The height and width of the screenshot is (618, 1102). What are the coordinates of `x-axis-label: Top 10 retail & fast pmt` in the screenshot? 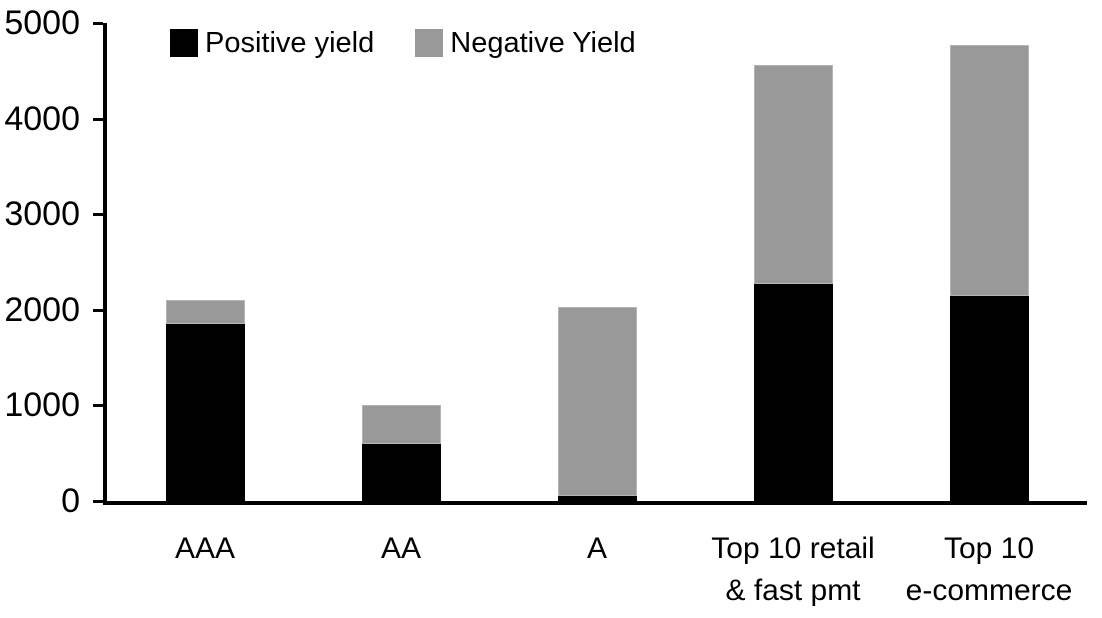 It's located at (793, 570).